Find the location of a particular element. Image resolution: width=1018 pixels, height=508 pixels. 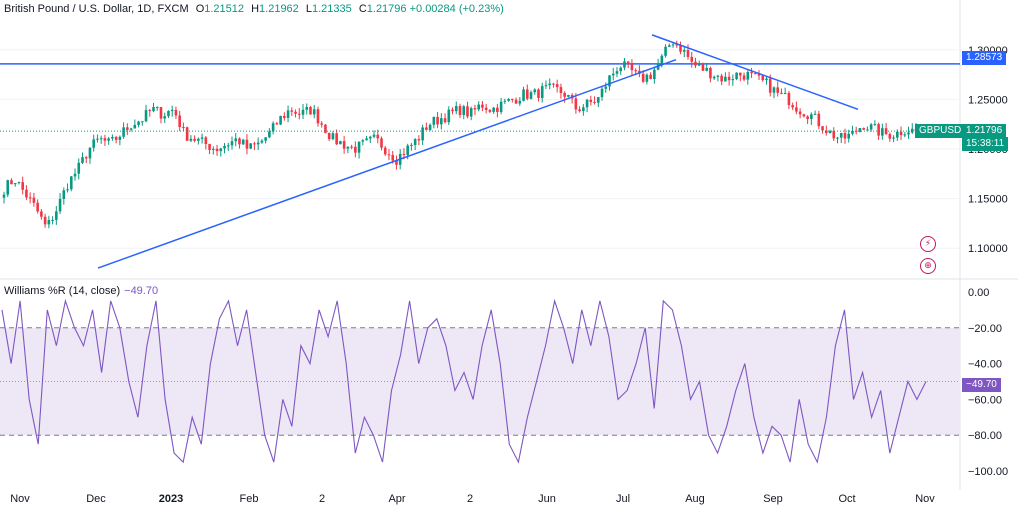

price-tick-label: 1.25000 is located at coordinates (988, 100).